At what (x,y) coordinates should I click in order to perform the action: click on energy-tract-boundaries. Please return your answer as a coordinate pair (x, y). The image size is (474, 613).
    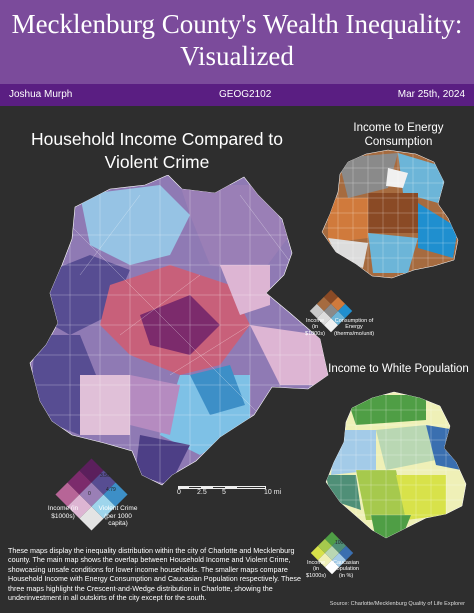
    Looking at the image, I should click on (390, 214).